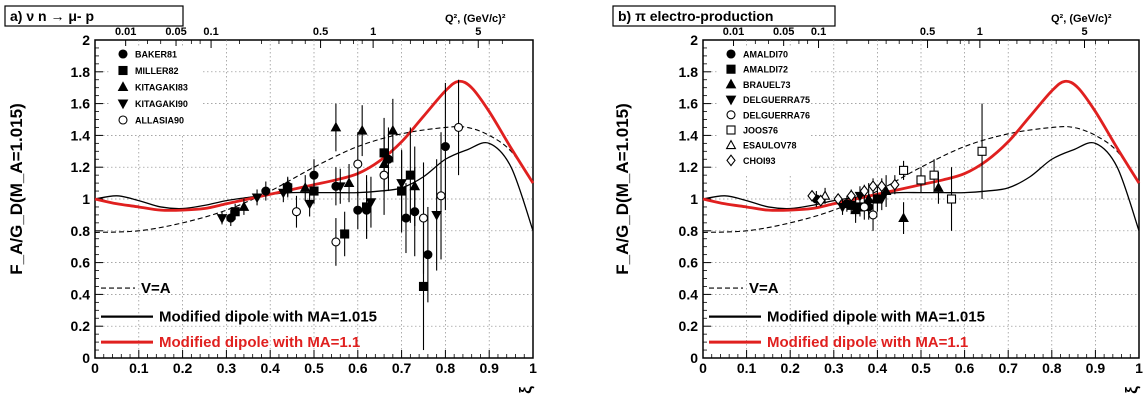  I want to click on y-tick-label: 2, so click(694, 40).